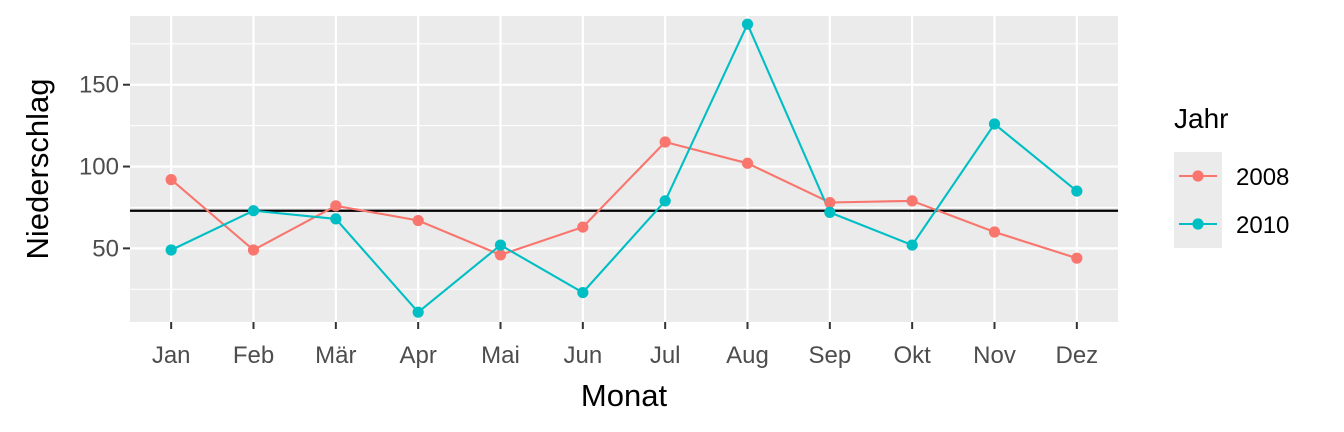 Image resolution: width=1344 pixels, height=432 pixels. I want to click on x-tick-label: Jul, so click(665, 355).